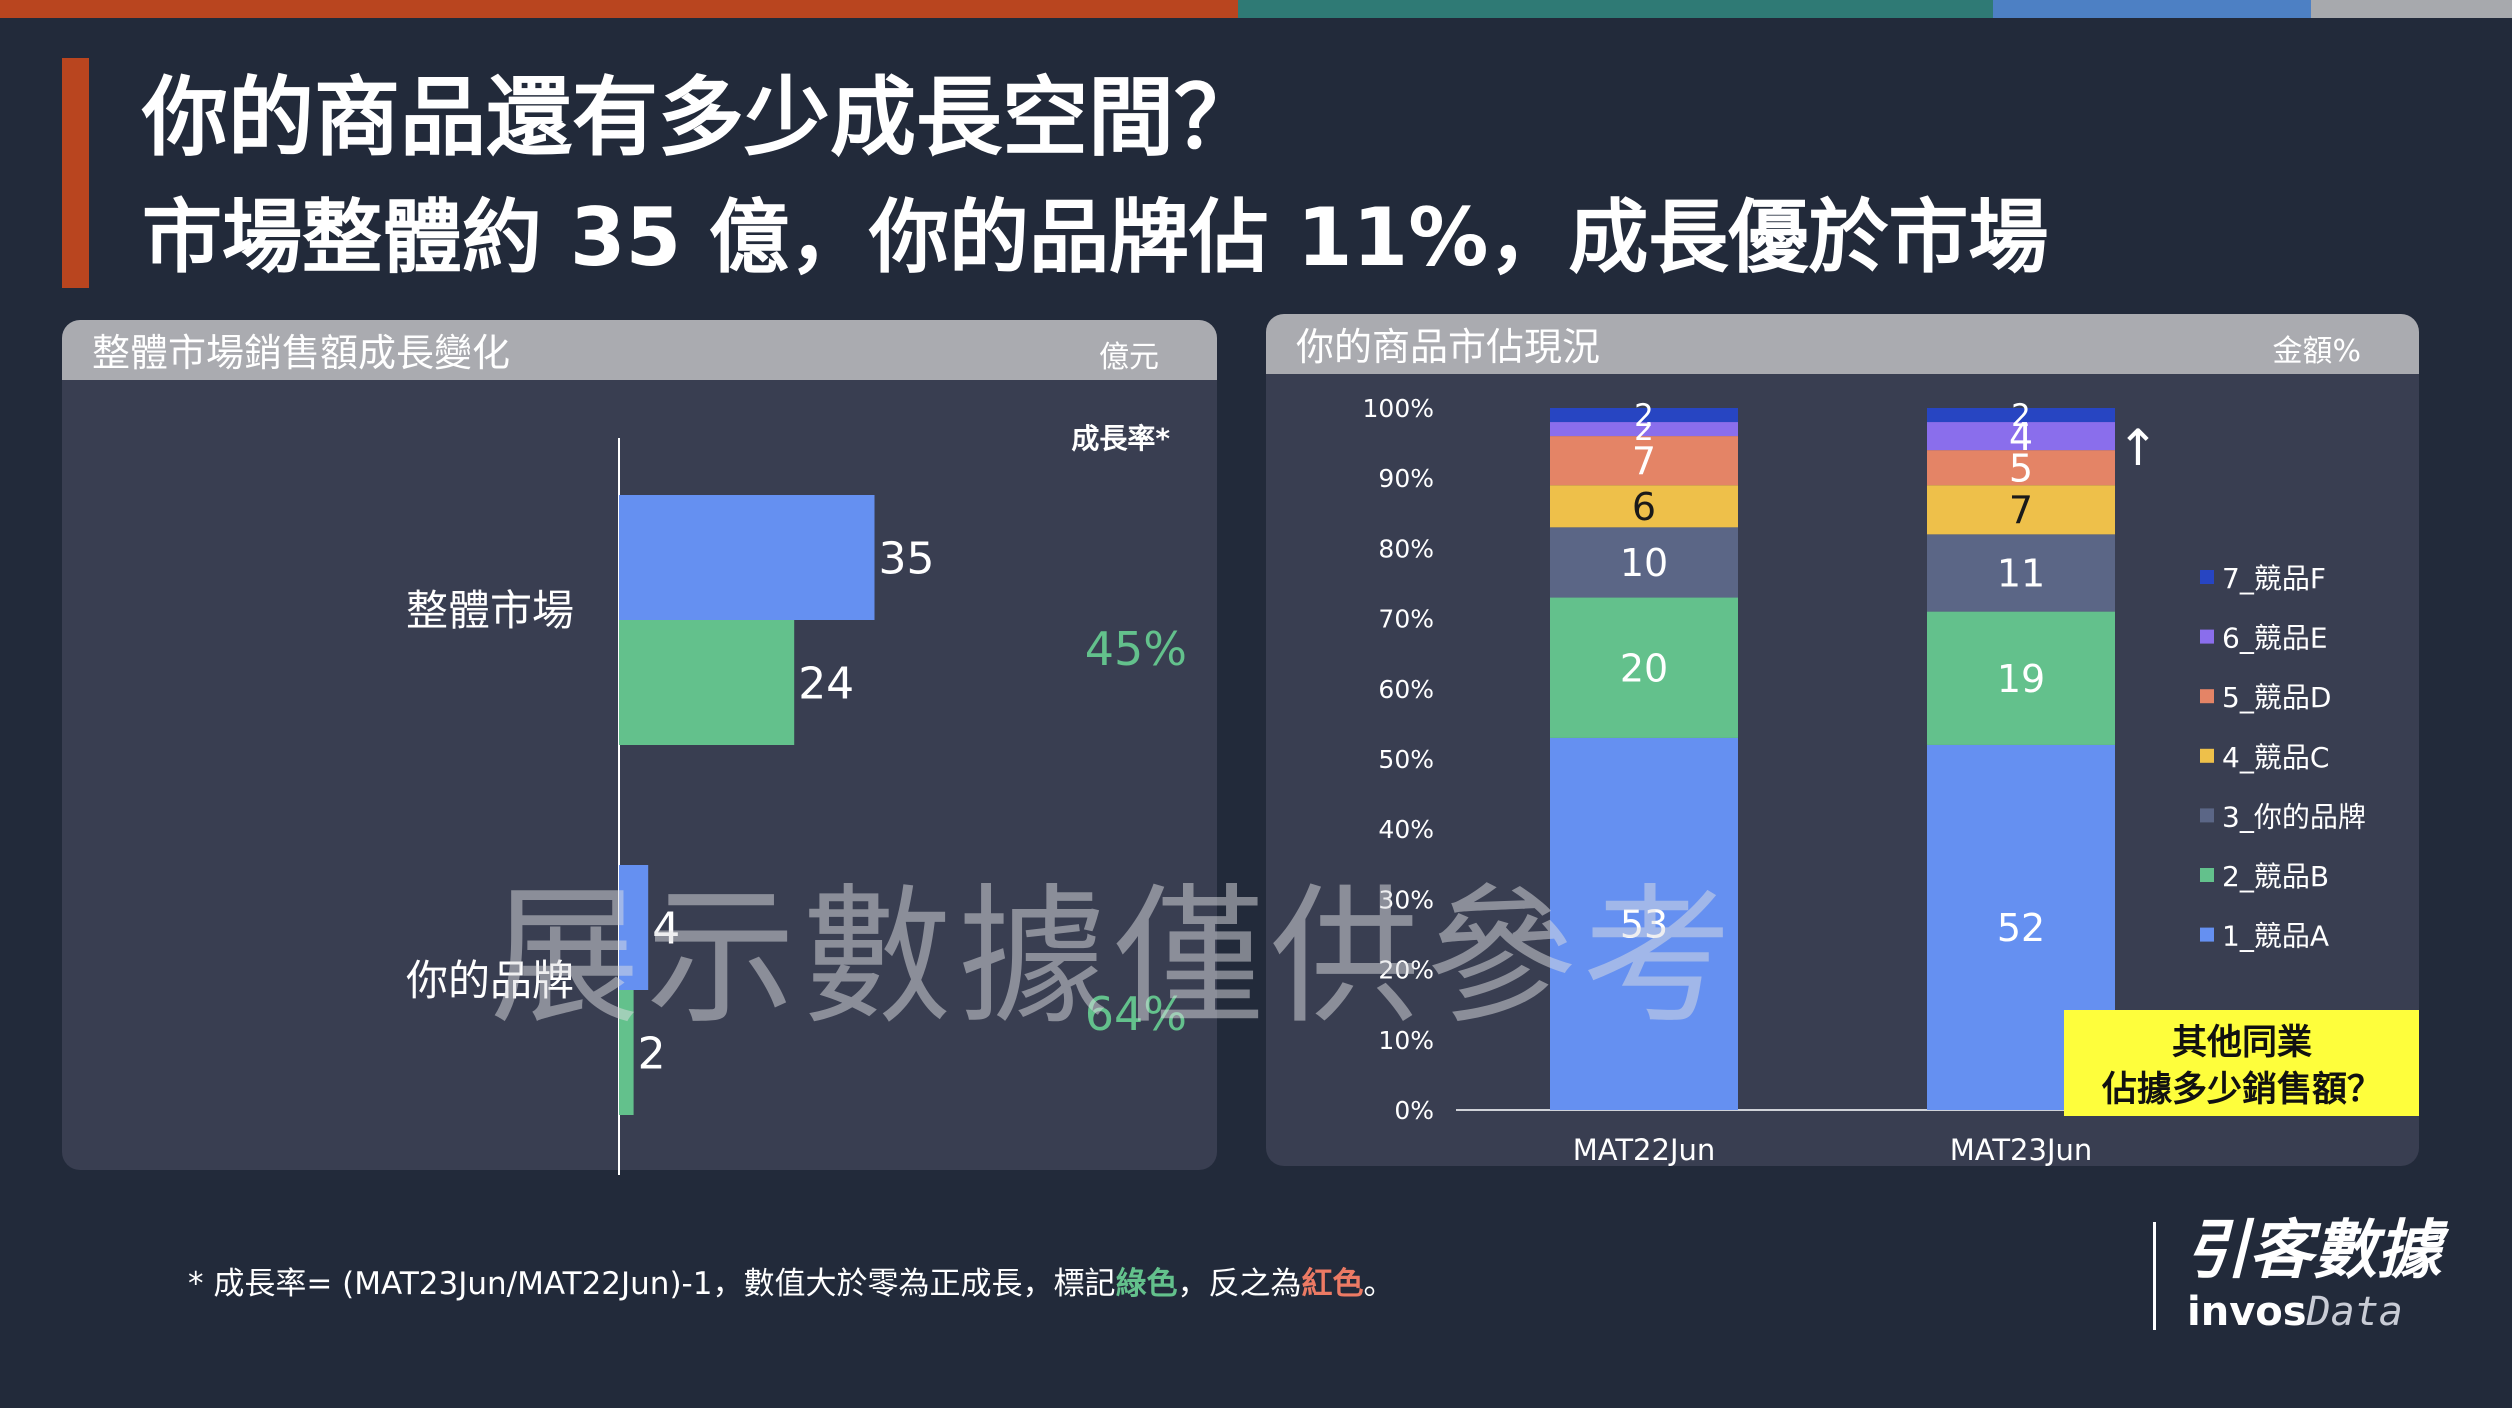  Describe the element at coordinates (2276, 697) in the screenshot. I see `legend-label: 5_競品D` at that location.